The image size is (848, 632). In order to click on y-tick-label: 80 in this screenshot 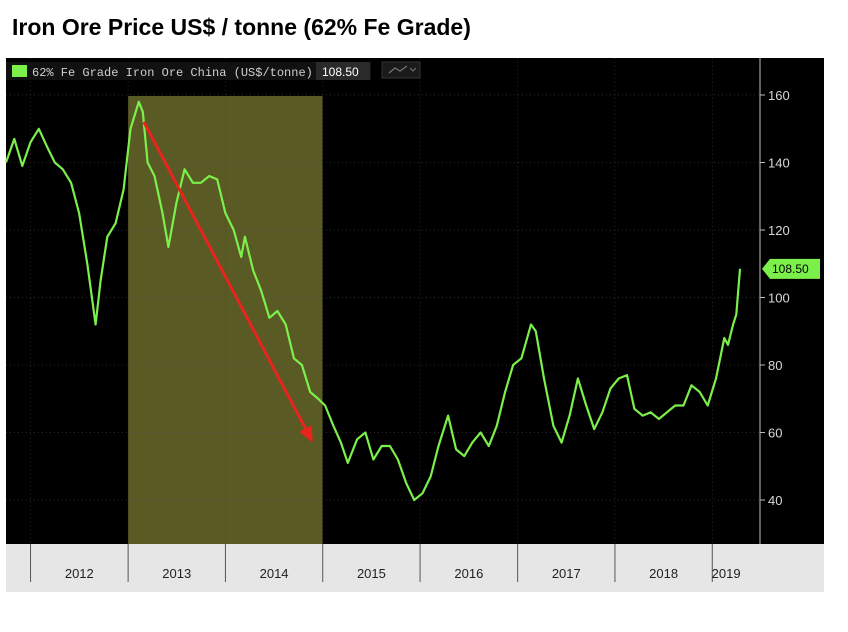, I will do `click(775, 365)`.